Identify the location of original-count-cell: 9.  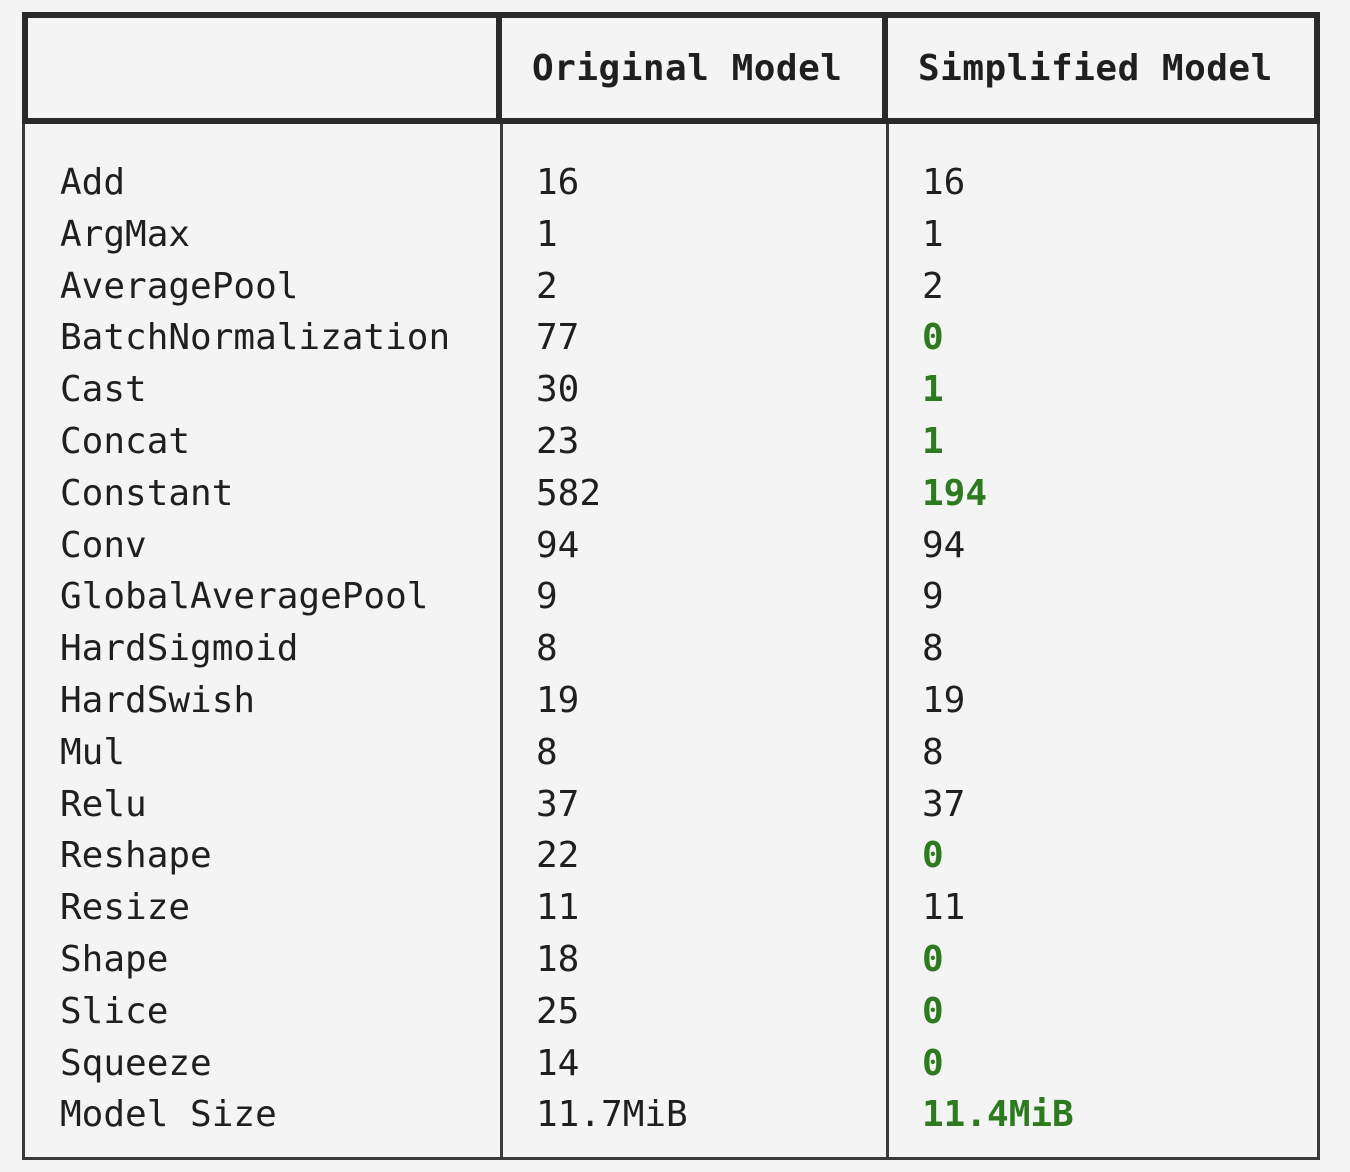
(547, 597).